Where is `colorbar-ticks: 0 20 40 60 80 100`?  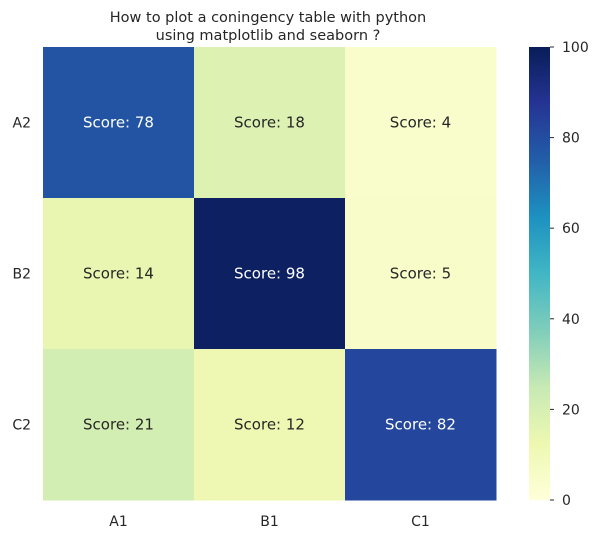 colorbar-ticks: 0 20 40 60 80 100 is located at coordinates (569, 274).